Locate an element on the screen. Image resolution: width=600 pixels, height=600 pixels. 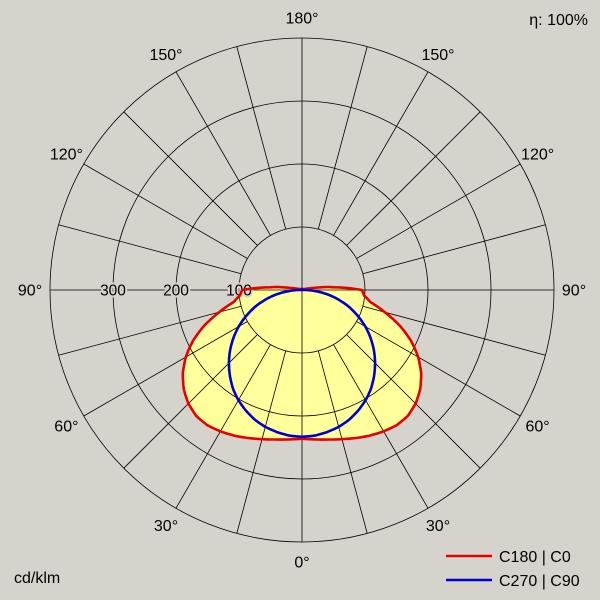
radial-tick-label-200: 200 is located at coordinates (176, 291).